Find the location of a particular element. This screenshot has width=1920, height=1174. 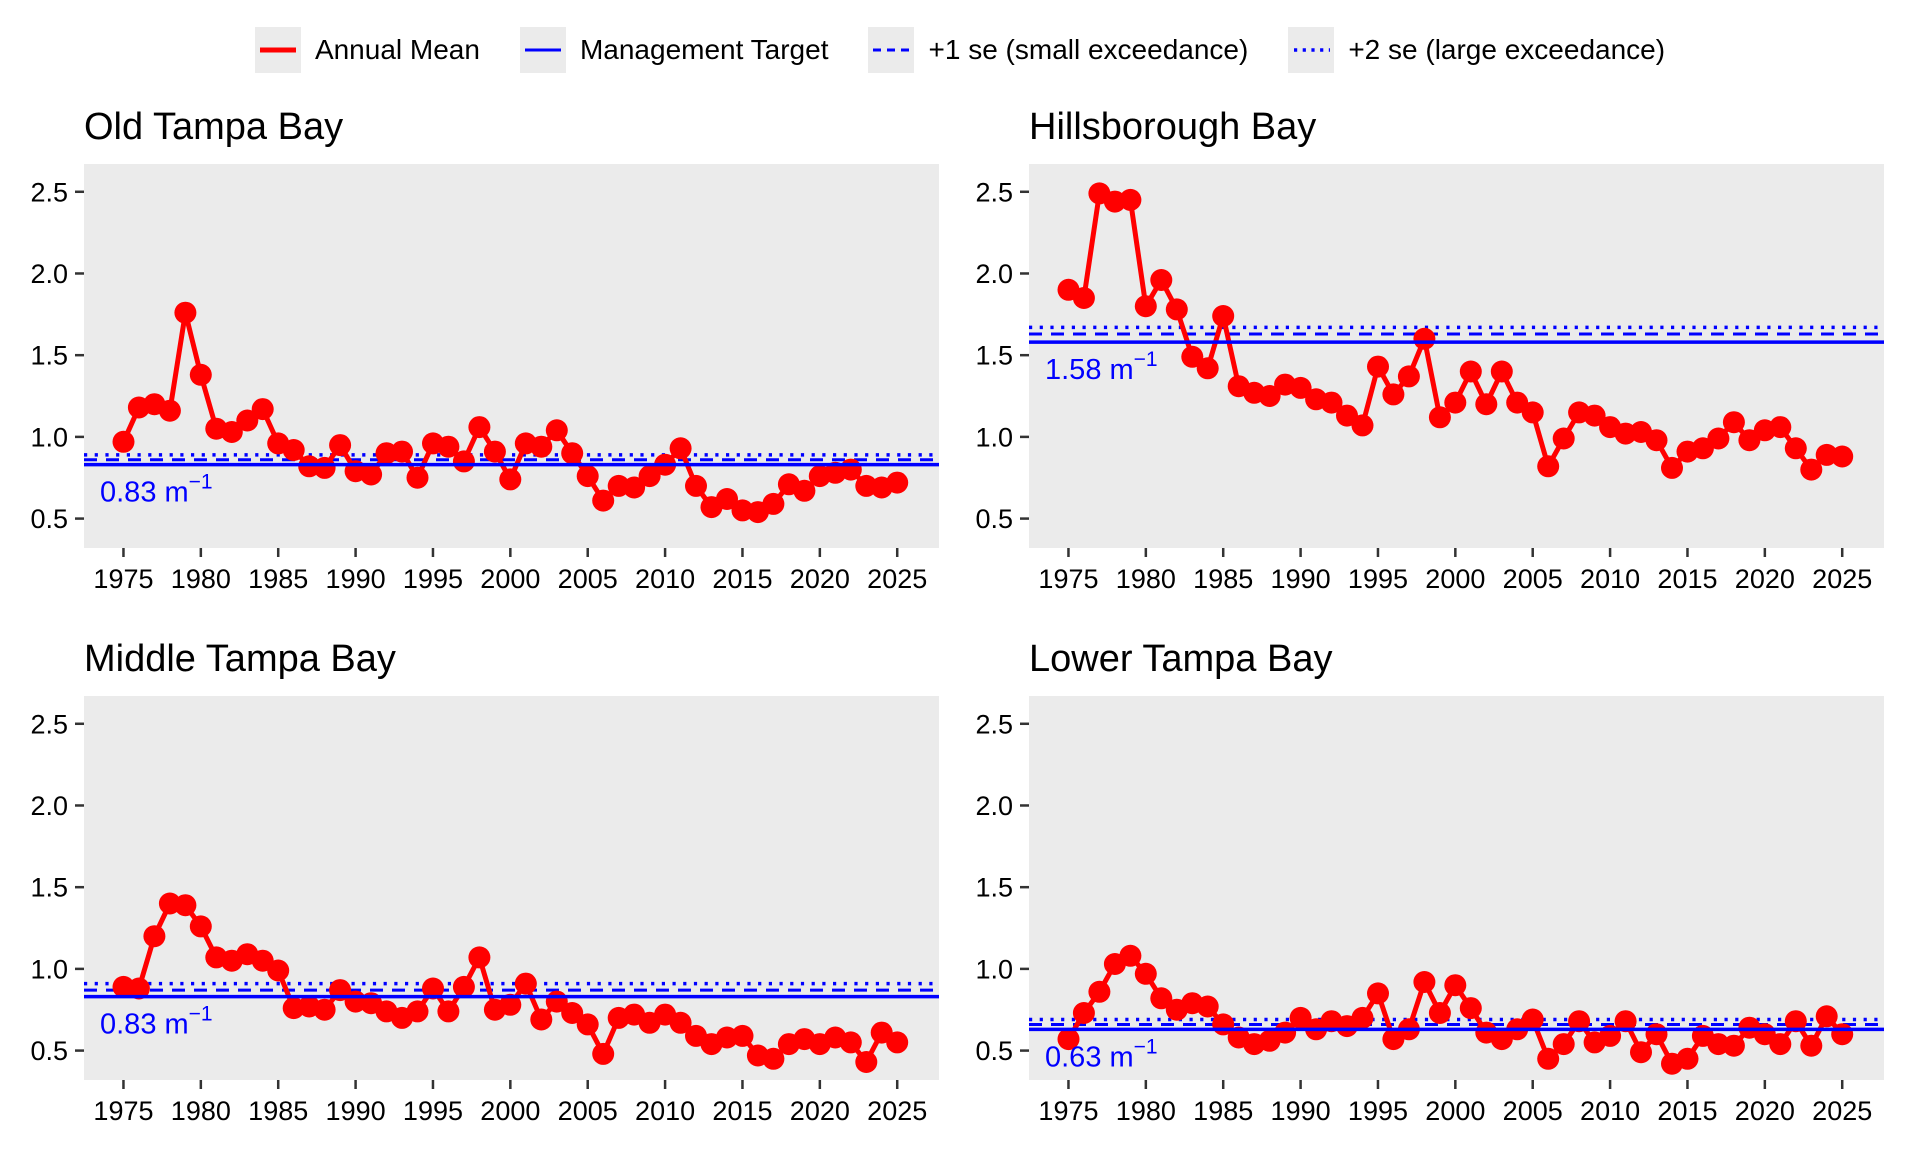

annual-mean-key-icon is located at coordinates (277, 50).